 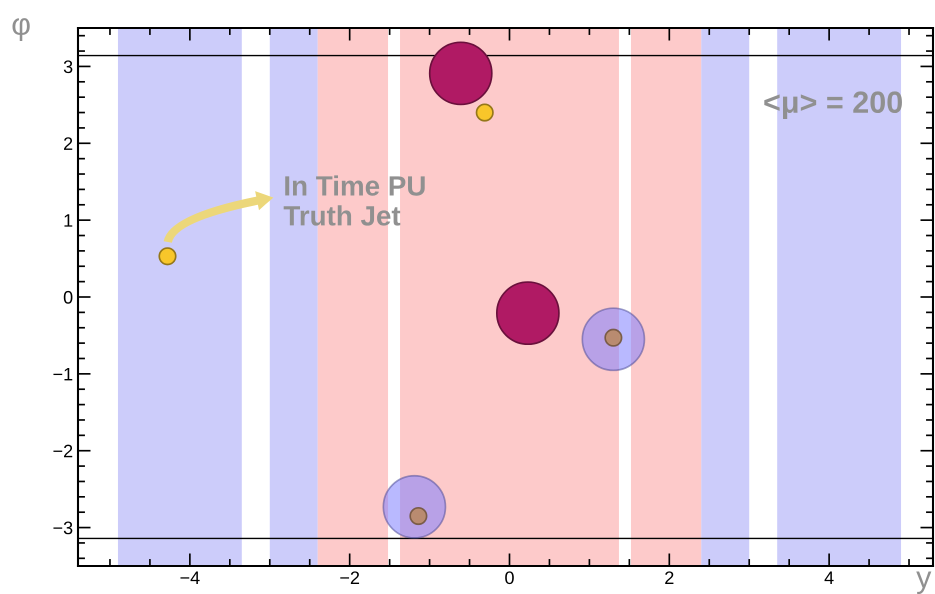 I want to click on y-tick-label: 0, so click(x=68, y=297).